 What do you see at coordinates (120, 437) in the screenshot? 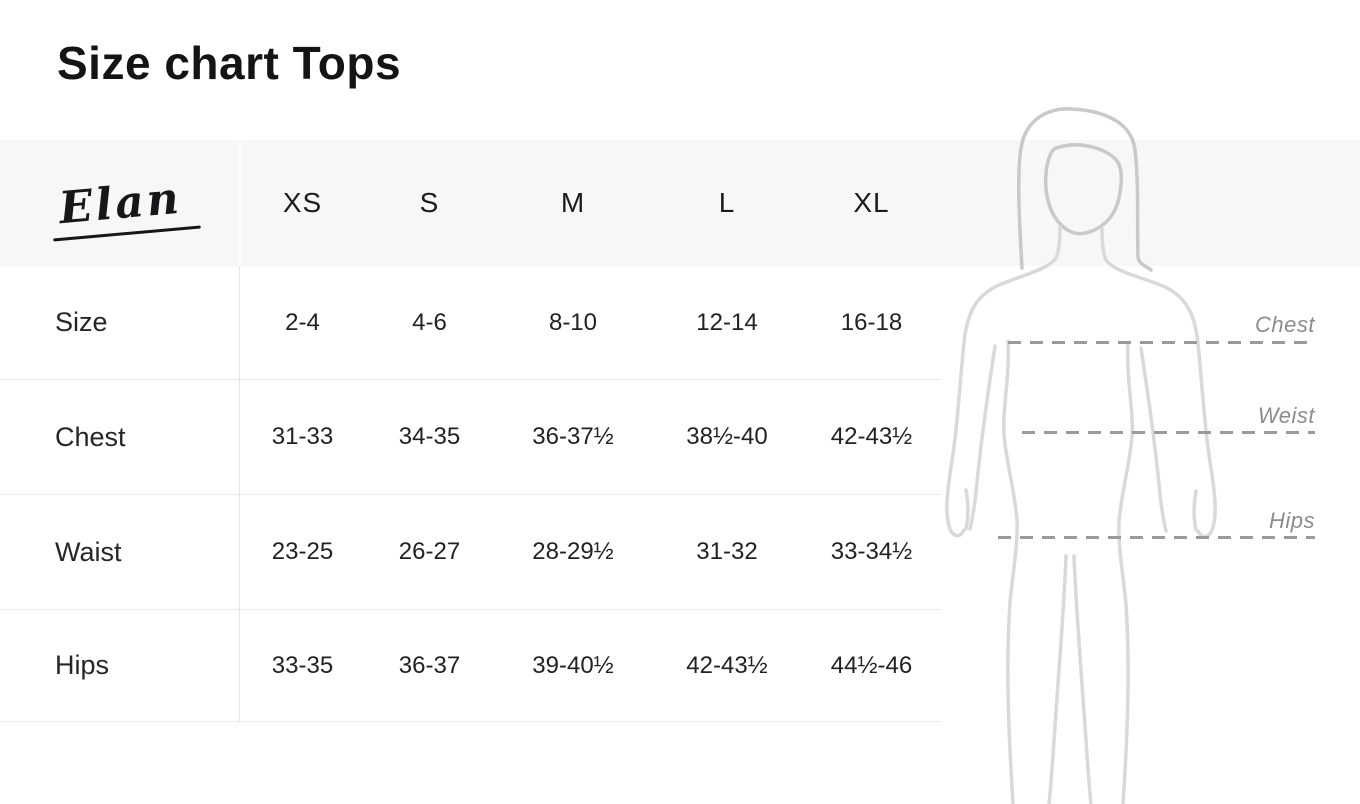
I see `row-label-chest: Chest` at bounding box center [120, 437].